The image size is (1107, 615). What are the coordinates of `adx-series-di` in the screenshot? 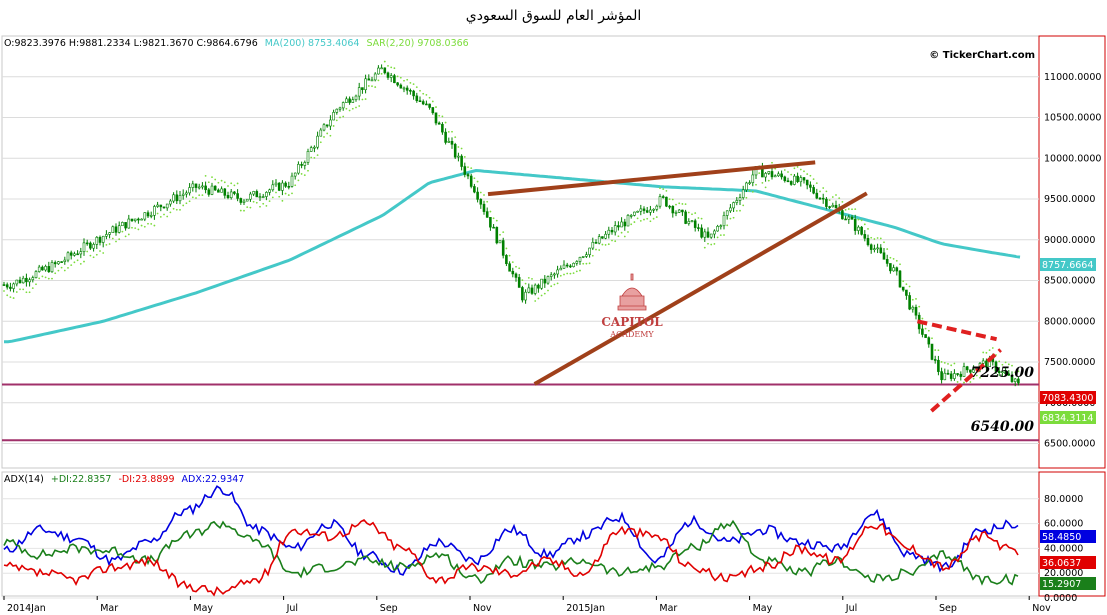 It's located at (511, 552).